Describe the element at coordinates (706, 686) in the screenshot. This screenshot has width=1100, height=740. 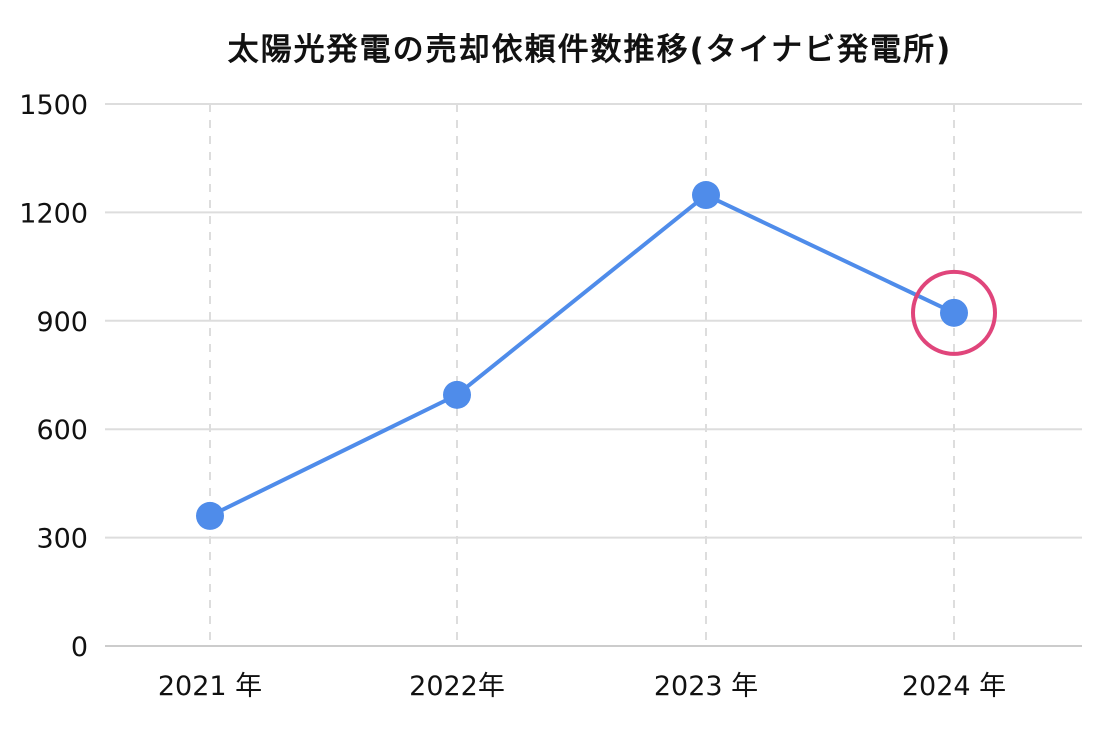
I see `x-tick-label: 2023 年` at that location.